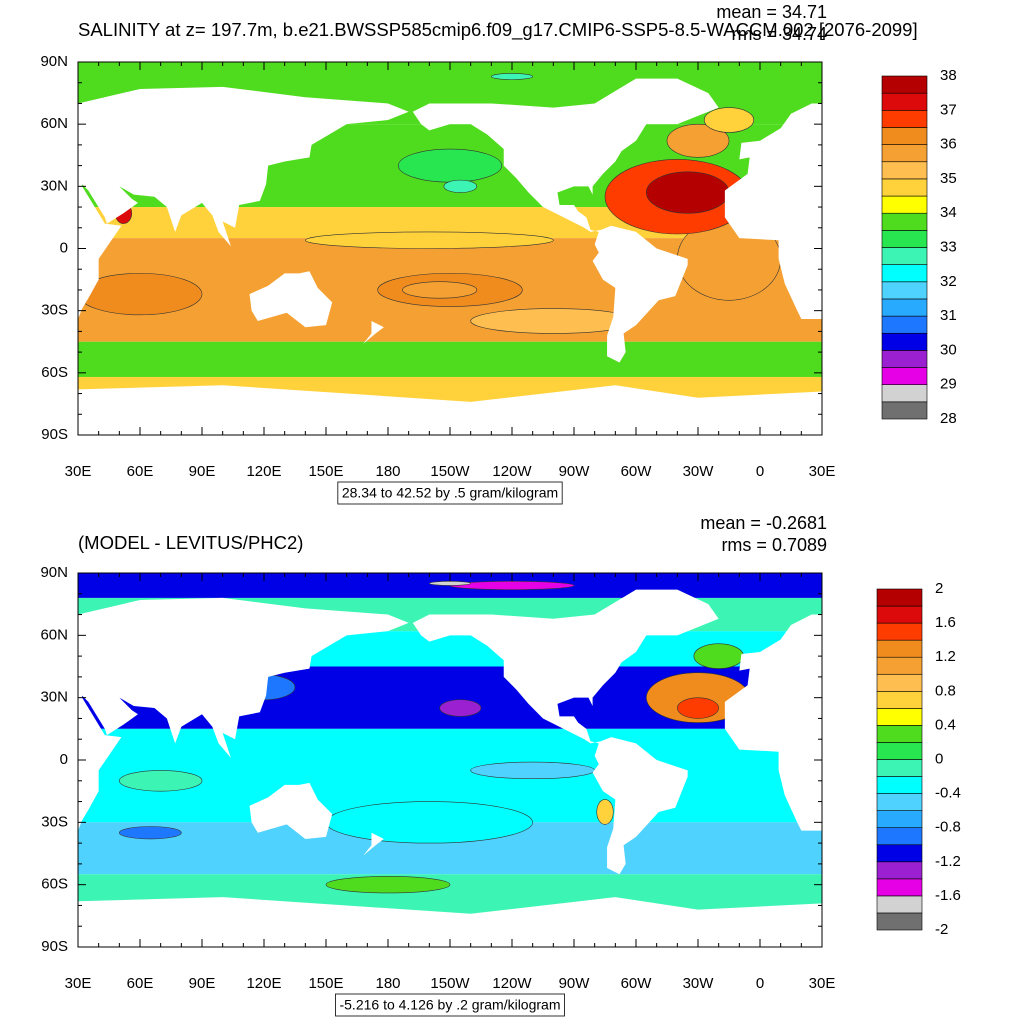 Image resolution: width=1024 pixels, height=1024 pixels. Describe the element at coordinates (945, 622) in the screenshot. I see `colorbar-label: 1.6` at that location.